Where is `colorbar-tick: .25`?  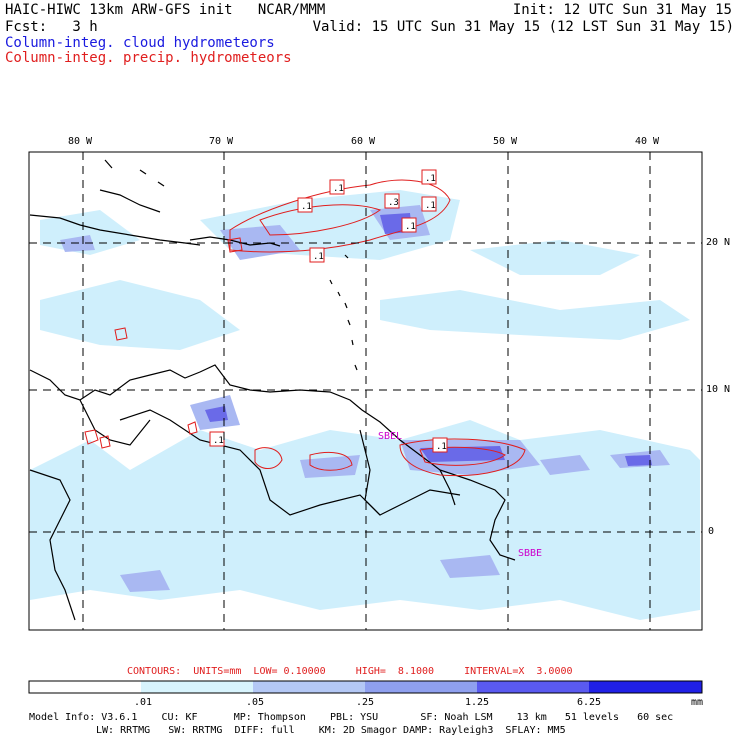
colorbar-tick: .25 is located at coordinates (365, 702).